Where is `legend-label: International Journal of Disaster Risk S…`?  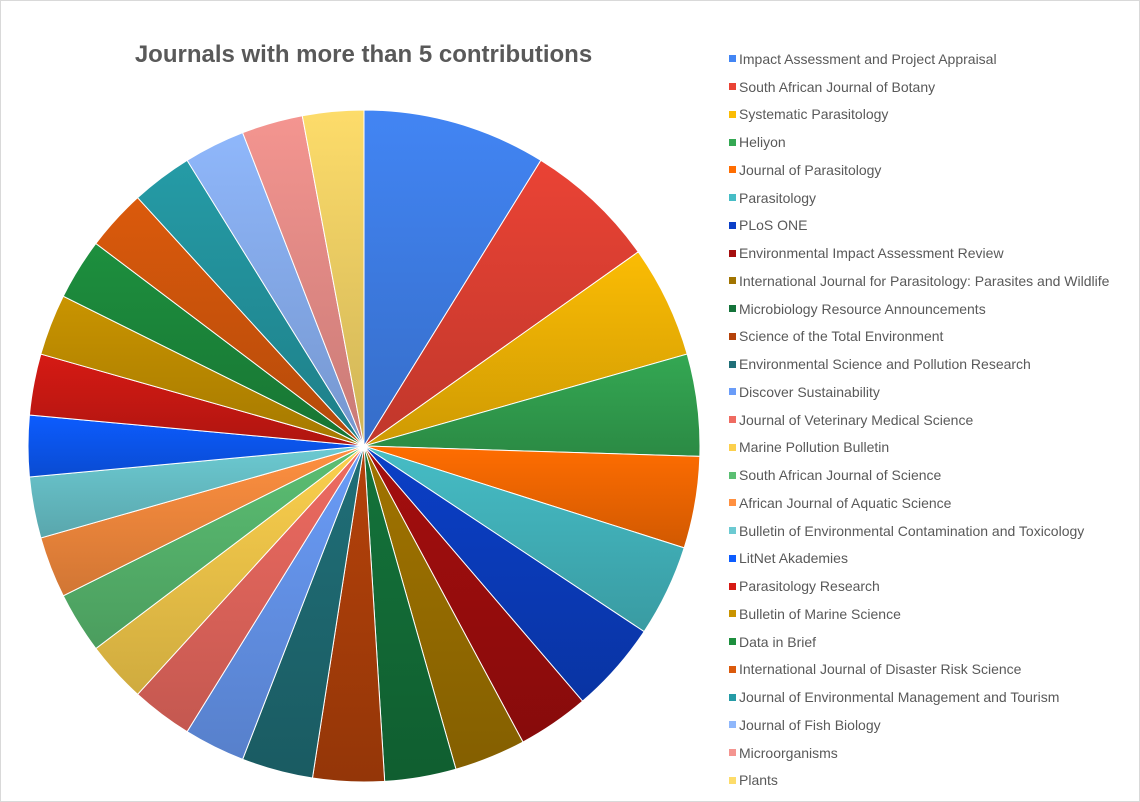
legend-label: International Journal of Disaster Risk S… is located at coordinates (880, 669).